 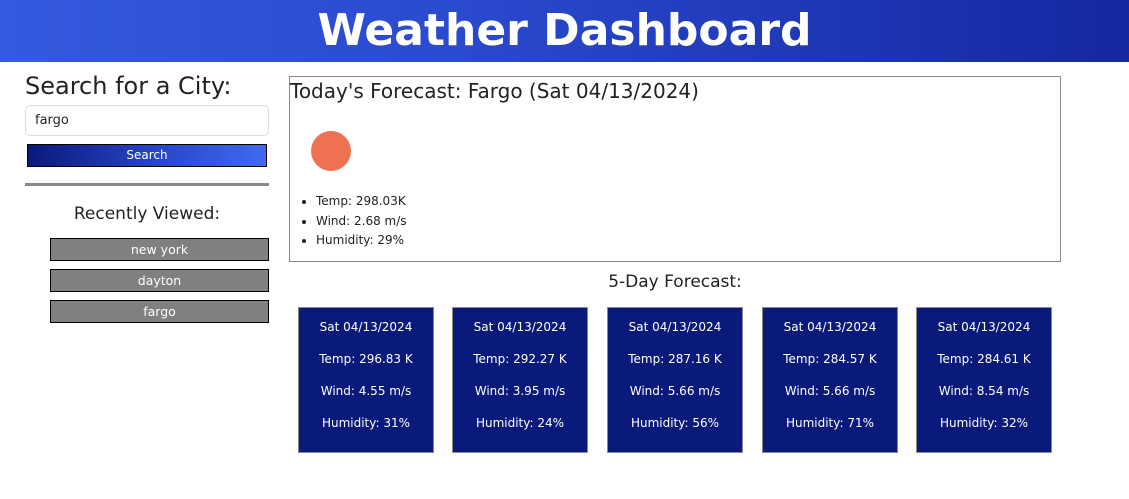 I want to click on page-title: Weather Dashboard, so click(x=564, y=30).